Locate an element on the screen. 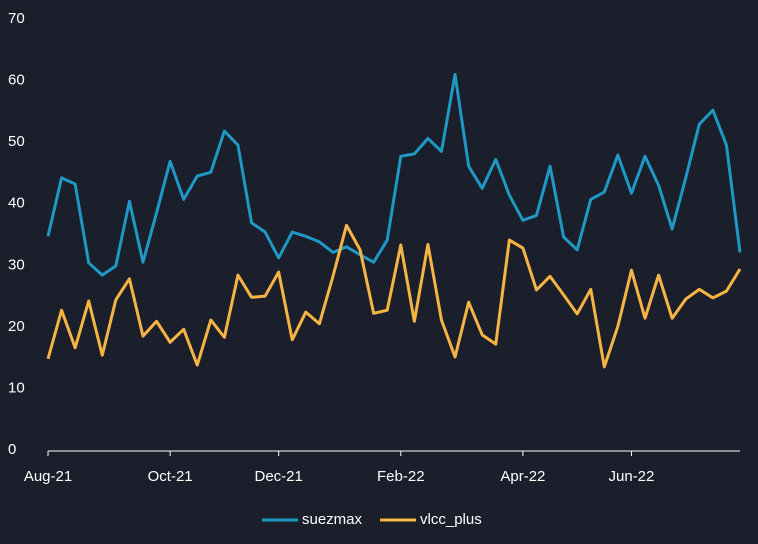 Image resolution: width=758 pixels, height=544 pixels. y-tick-label: 10 is located at coordinates (16, 387).